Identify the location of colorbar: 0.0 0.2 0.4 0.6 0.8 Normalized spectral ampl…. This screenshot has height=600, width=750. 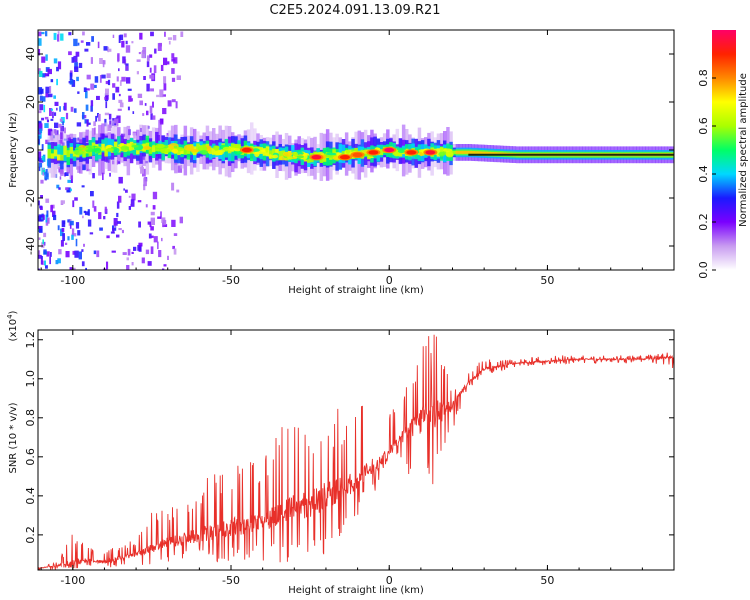
(723, 154).